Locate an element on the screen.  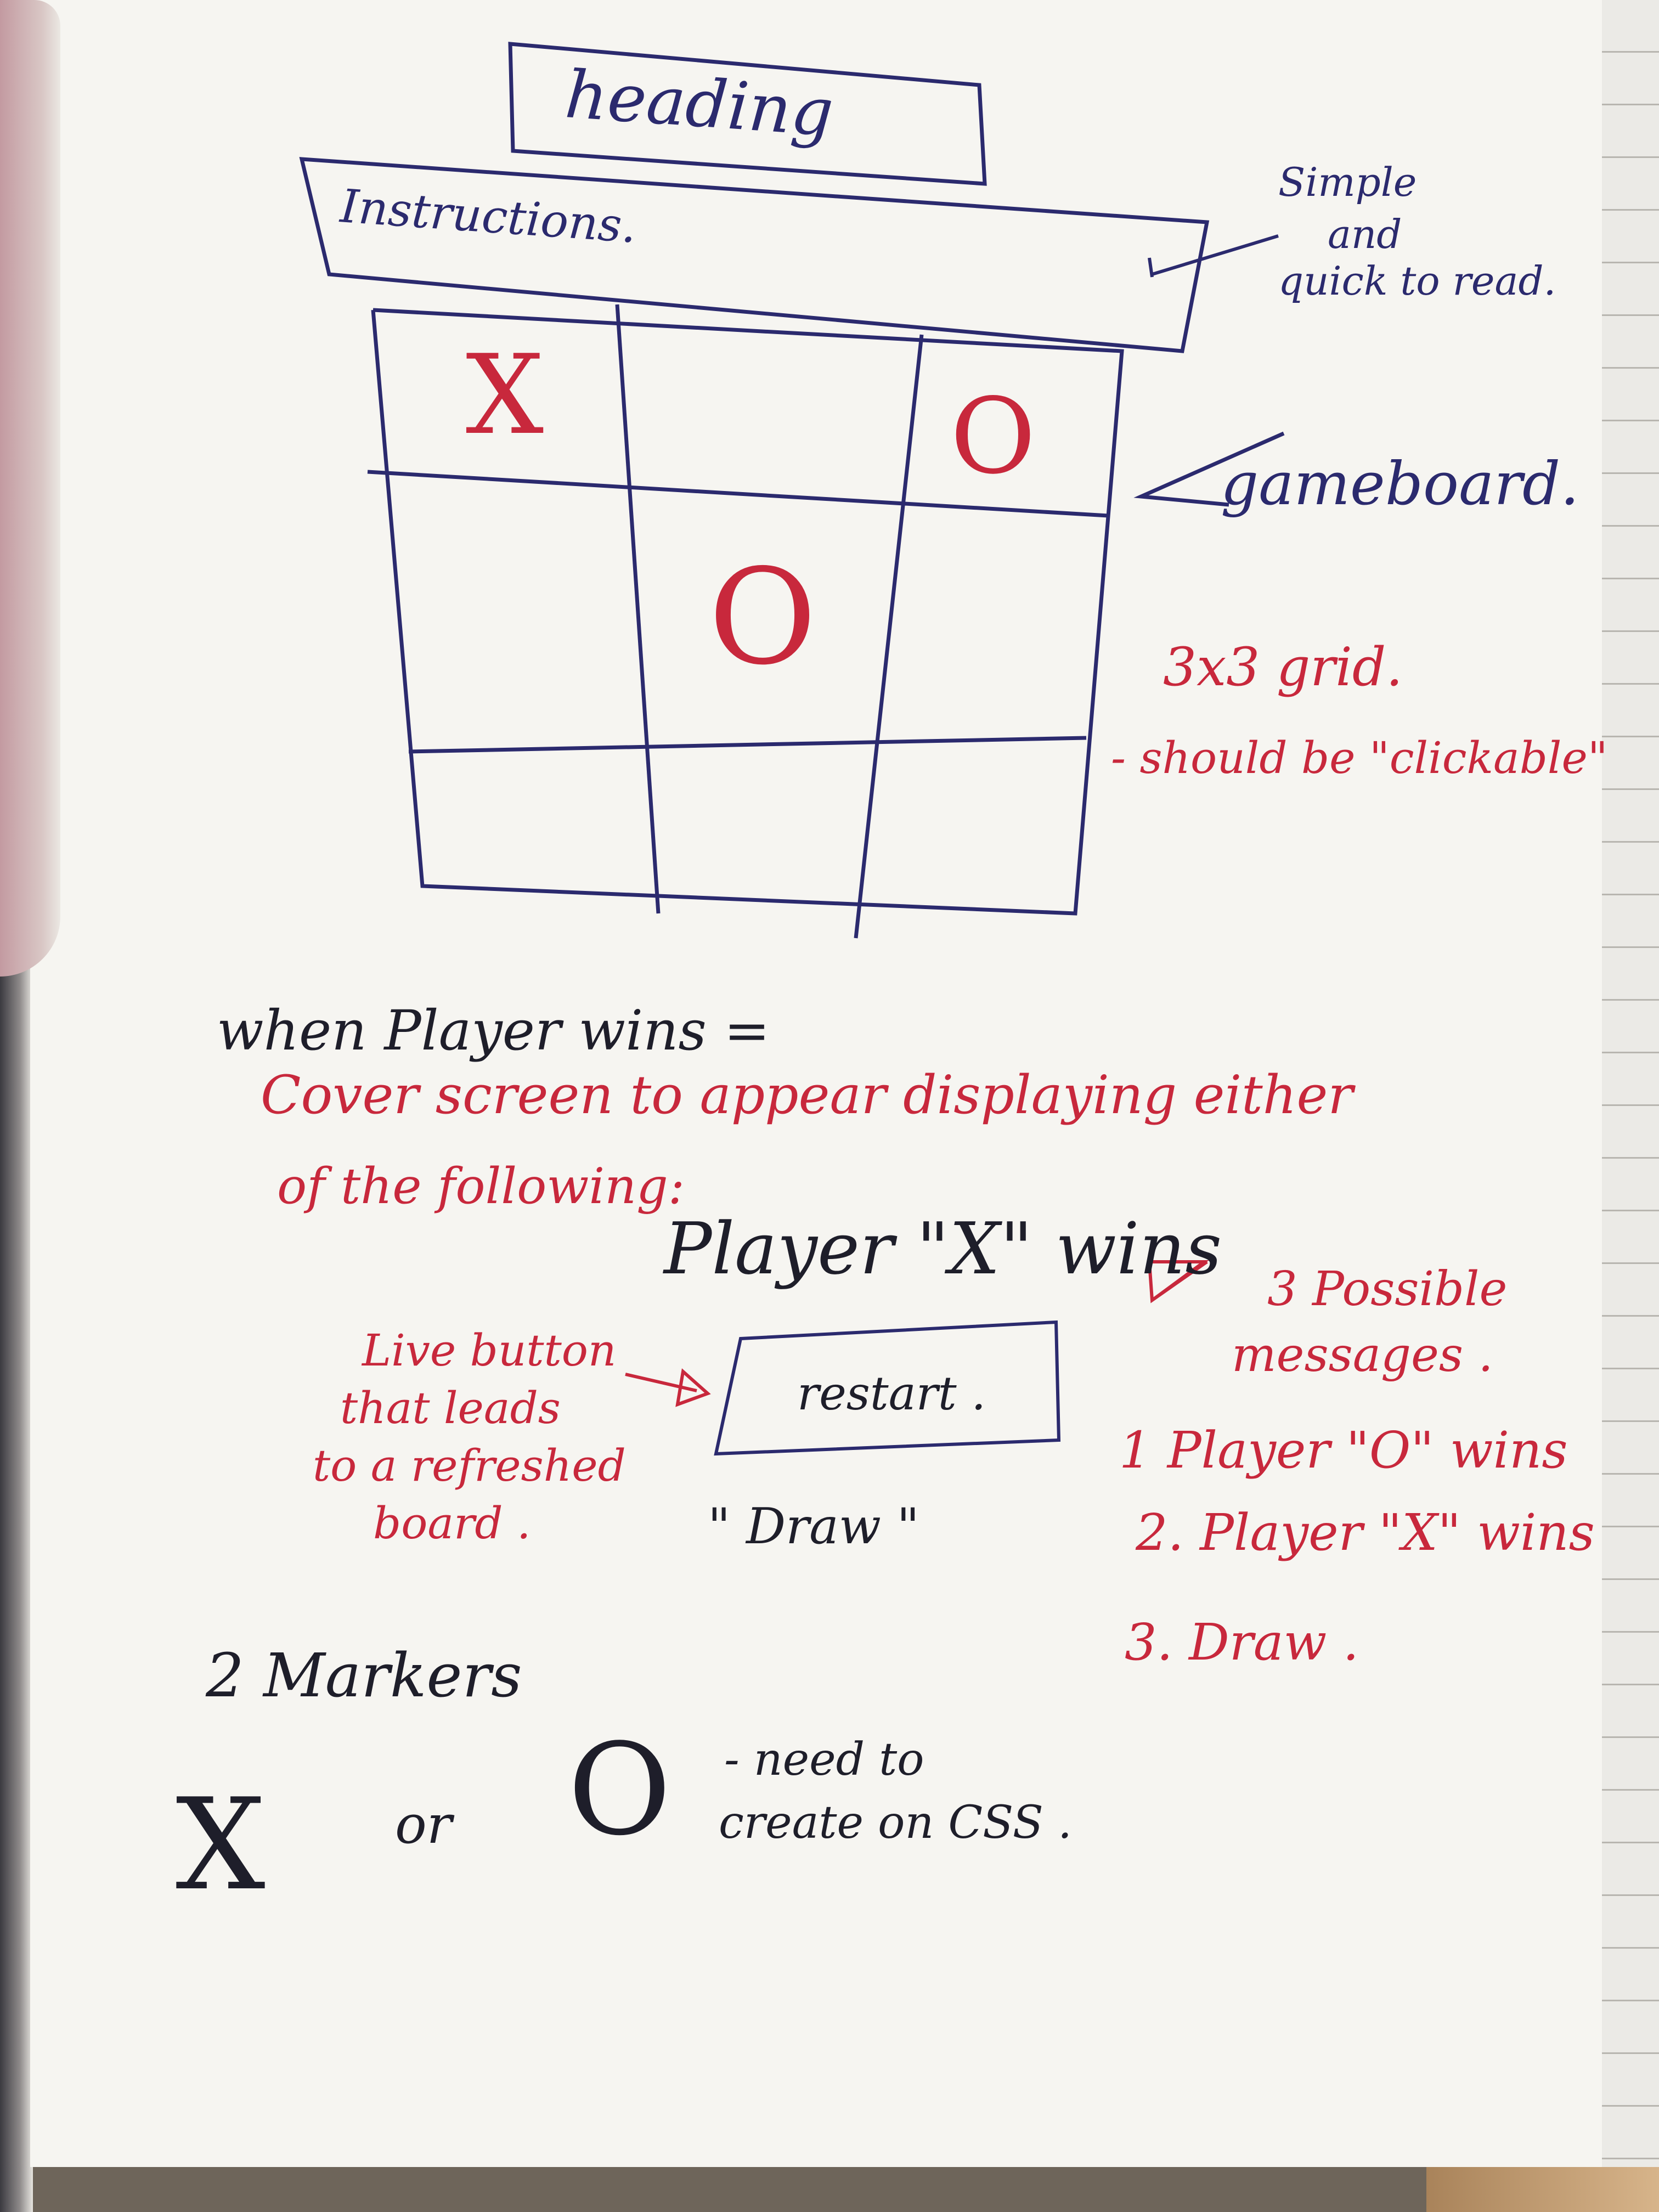
markers-or: or is located at coordinates (423, 1824).